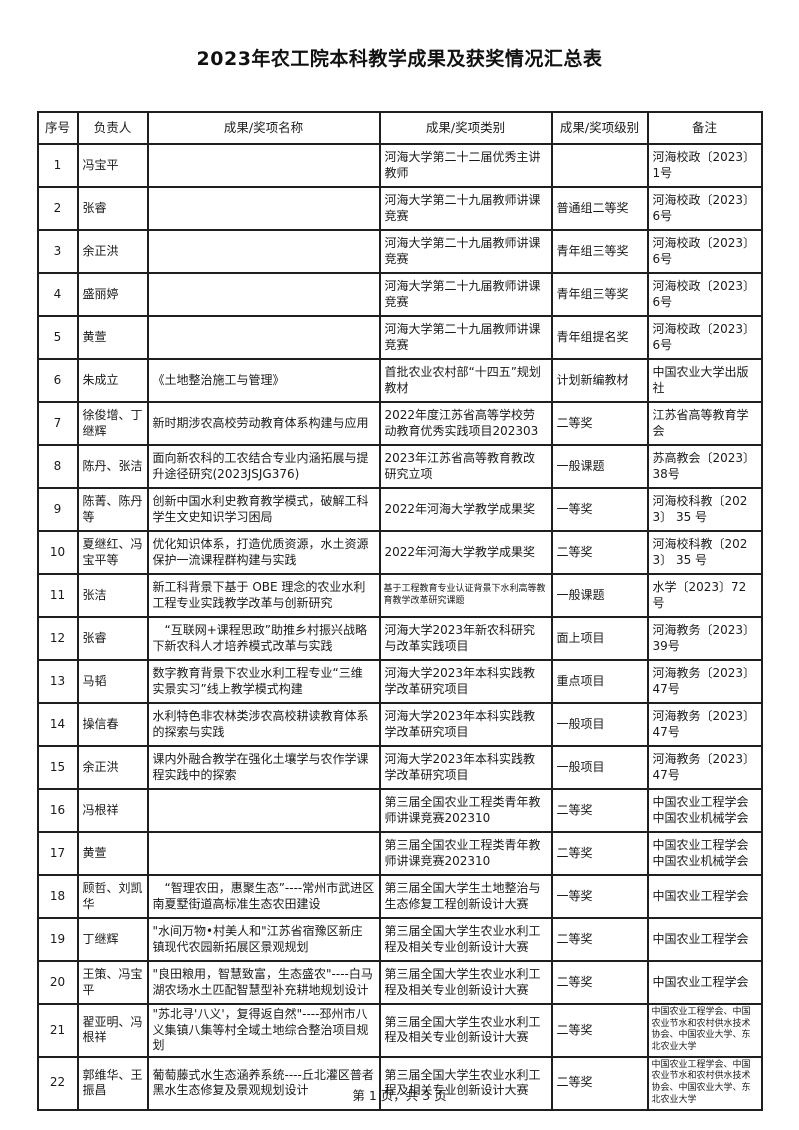  I want to click on cell-level: 面上项目, so click(599, 638).